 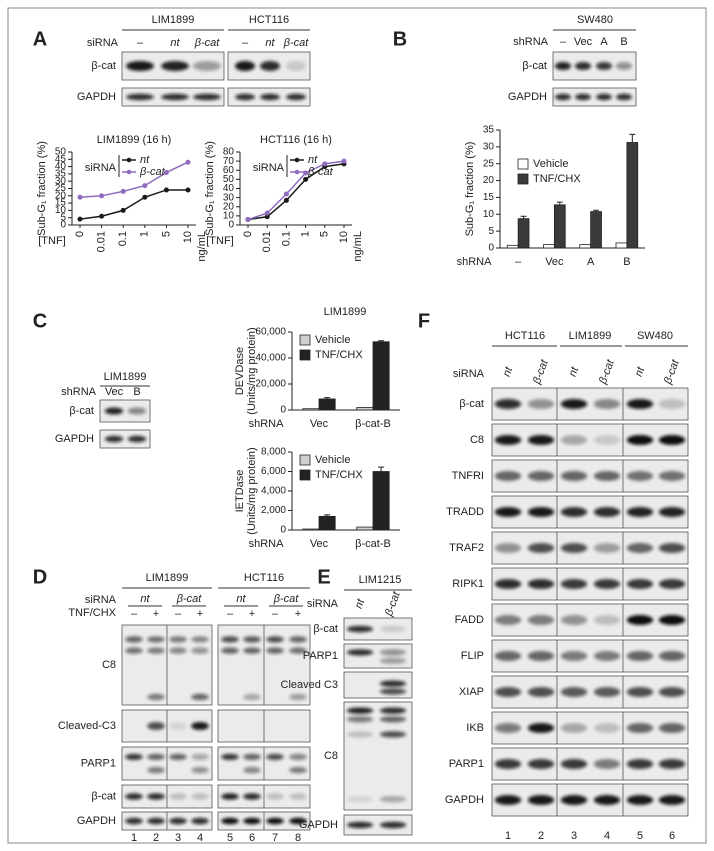 What do you see at coordinates (331, 756) in the screenshot?
I see `blot-row-label: C8` at bounding box center [331, 756].